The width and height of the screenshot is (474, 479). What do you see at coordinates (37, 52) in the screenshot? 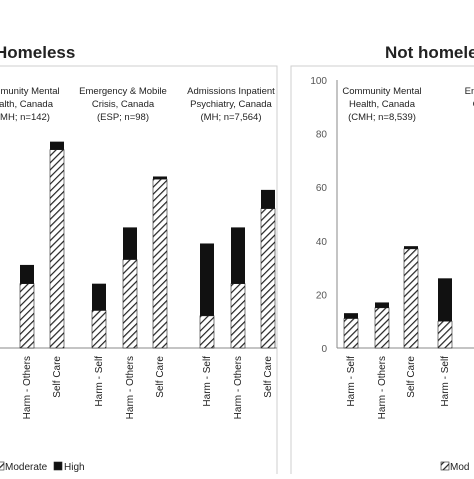
I see `panel-title: Homeless` at bounding box center [37, 52].